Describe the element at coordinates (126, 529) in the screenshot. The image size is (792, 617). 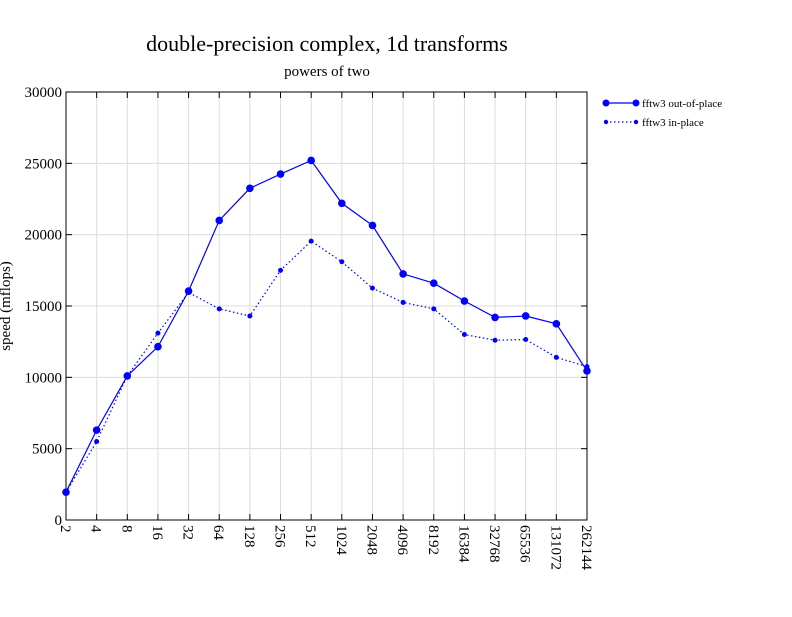
I see `x-tick-label: 8` at that location.